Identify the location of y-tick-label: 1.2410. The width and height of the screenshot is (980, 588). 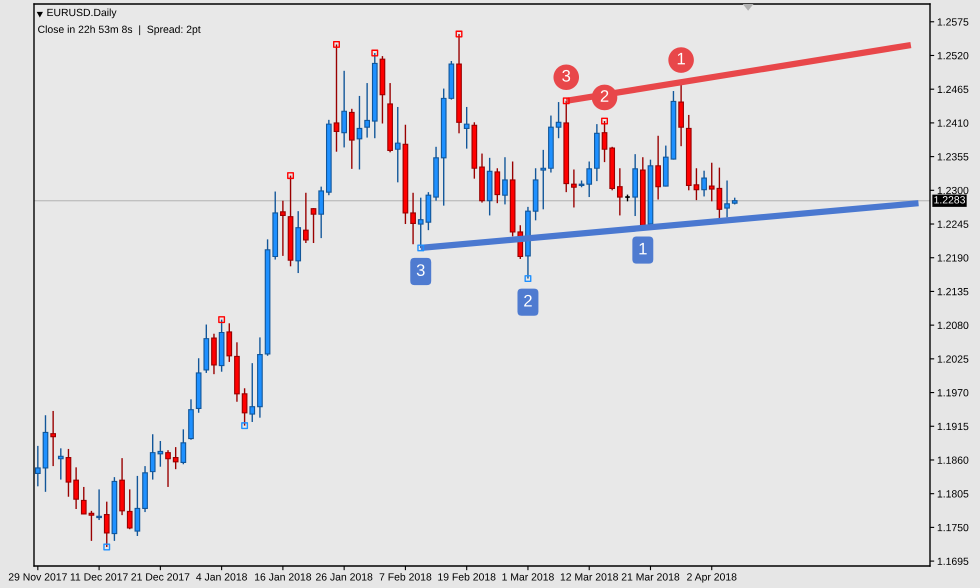
(953, 123).